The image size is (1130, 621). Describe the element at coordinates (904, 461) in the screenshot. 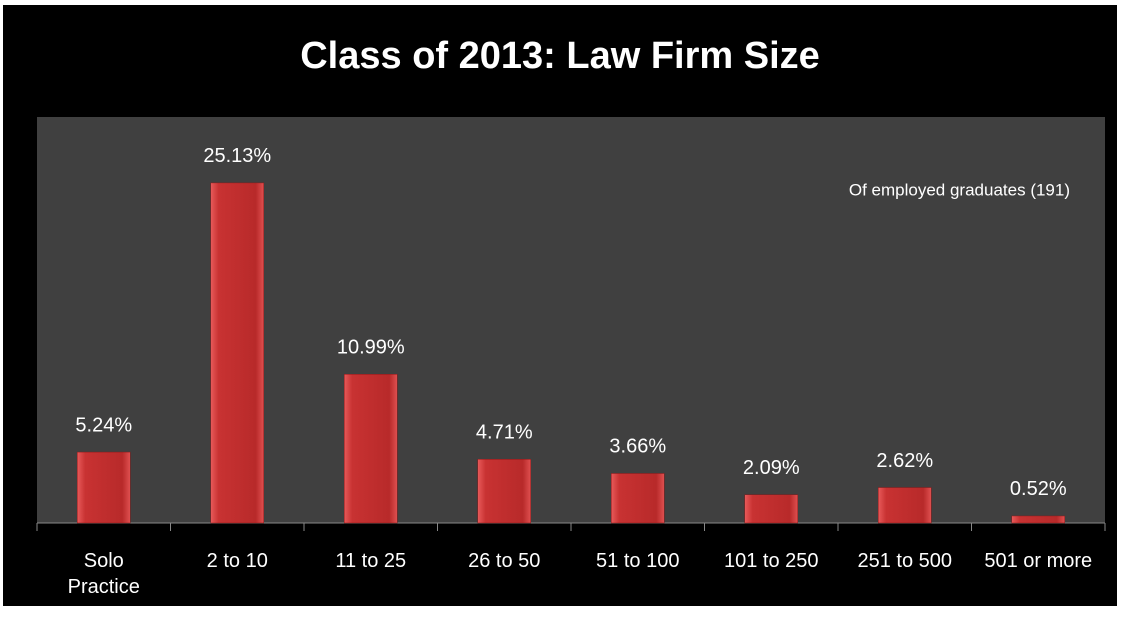

I see `value-label: 2.62%` at that location.